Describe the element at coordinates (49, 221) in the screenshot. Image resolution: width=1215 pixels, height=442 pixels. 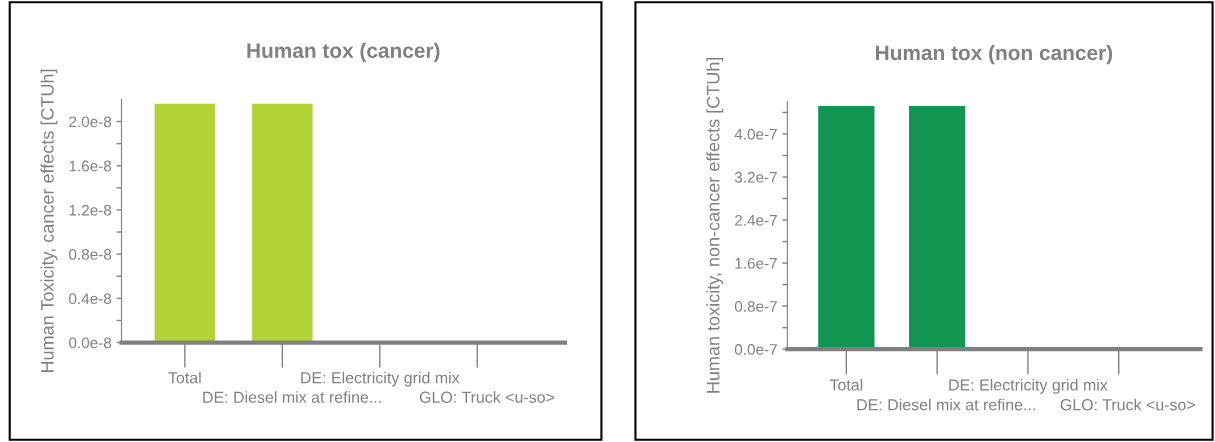
I see `y-axis-title: Human Toxicity, cancer effects [CTUh]` at that location.